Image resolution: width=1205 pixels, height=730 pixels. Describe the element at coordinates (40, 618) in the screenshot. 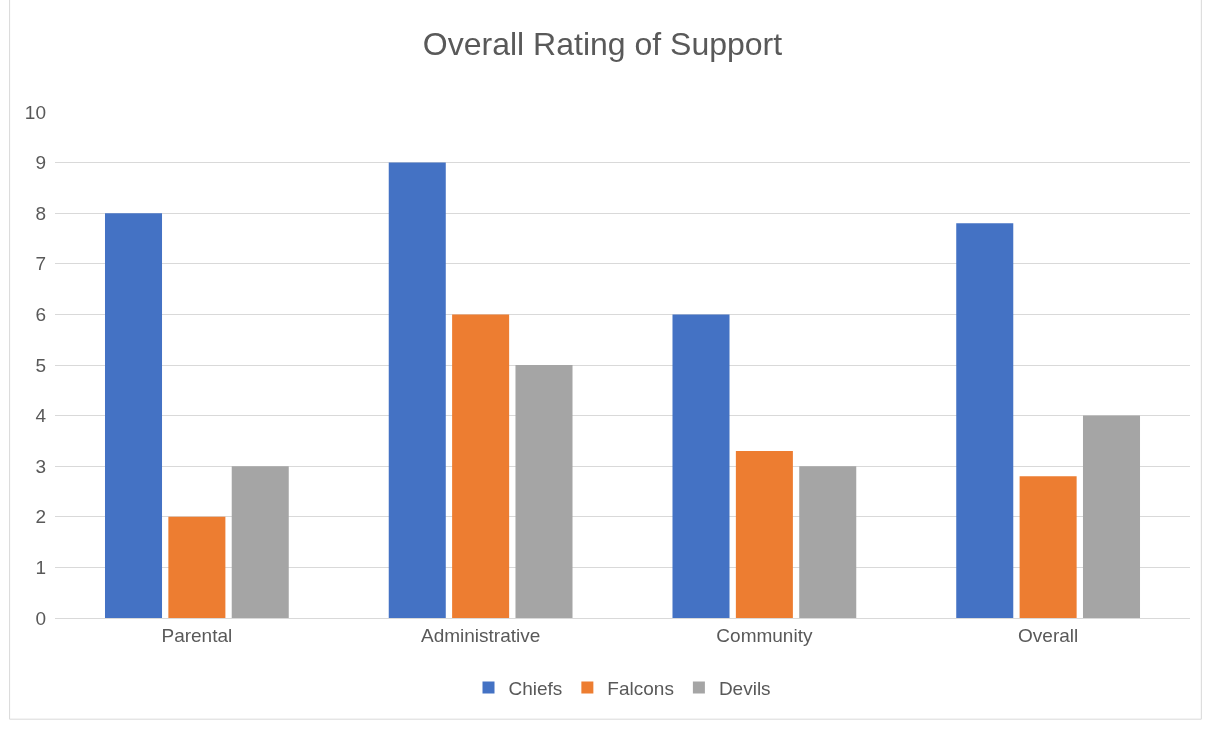

I see `y-tick-label: 0` at that location.